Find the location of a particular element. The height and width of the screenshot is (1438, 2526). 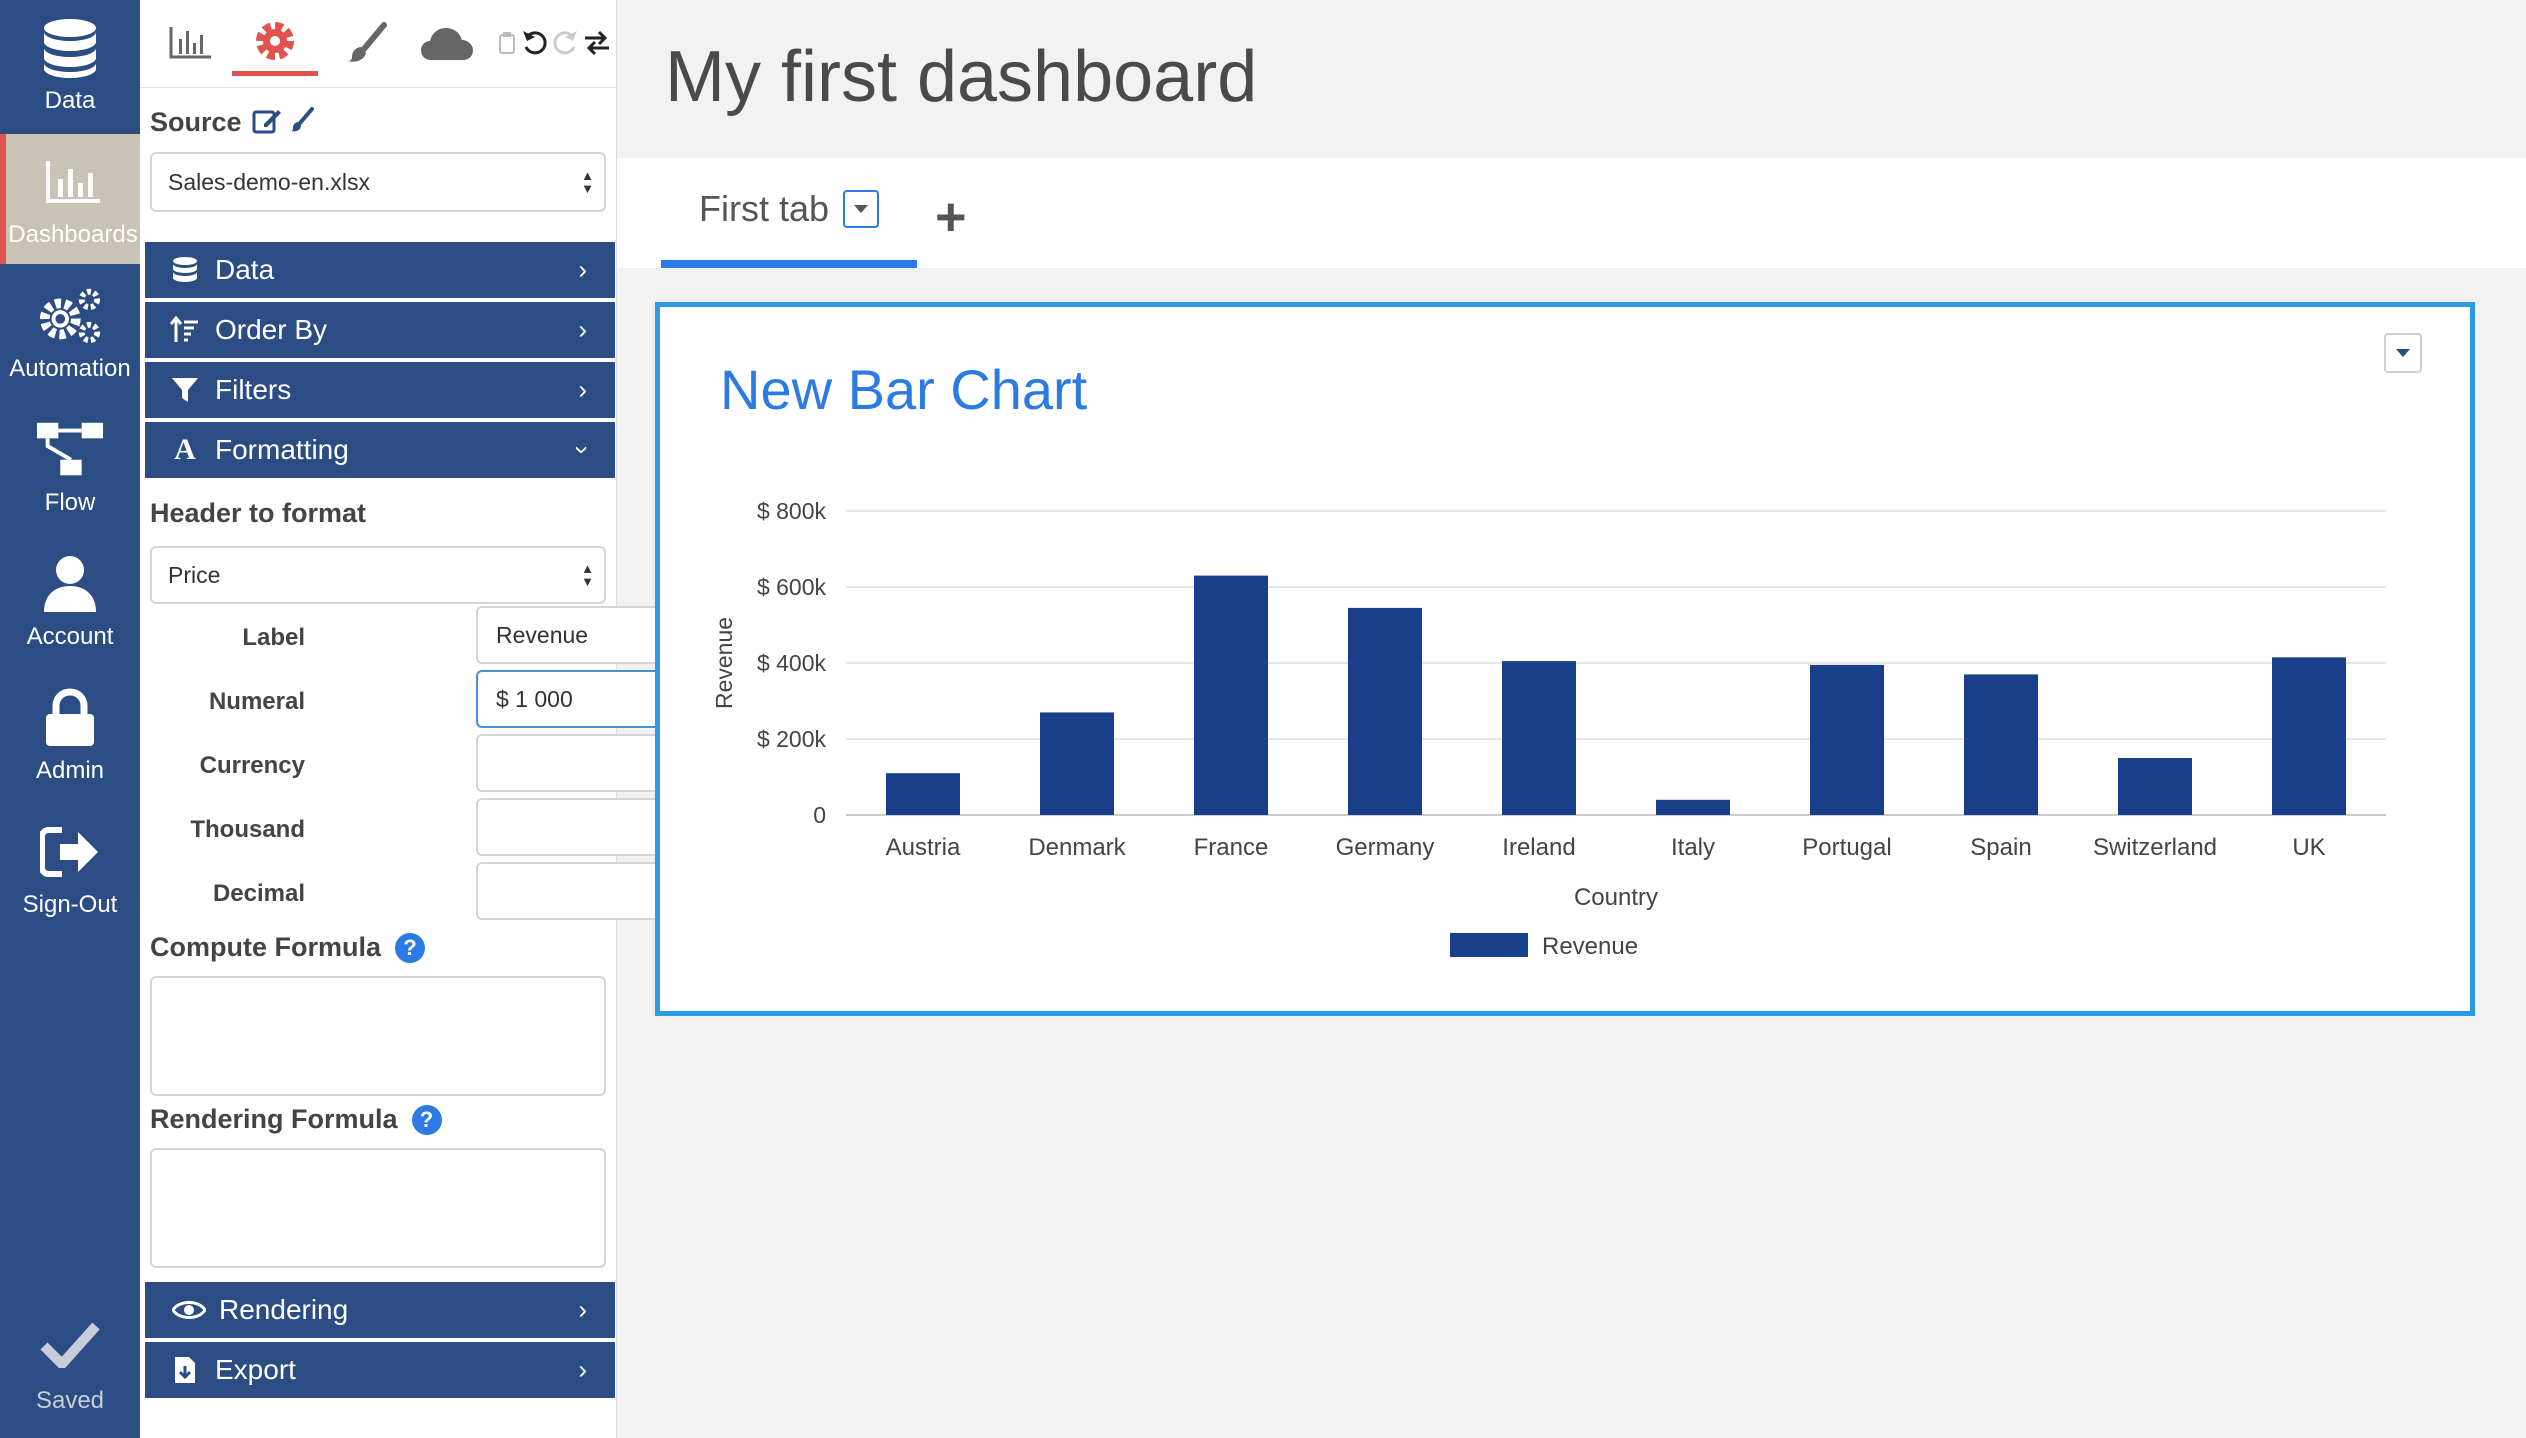

source-select: Sales-demo-en.xlsx ▲ ▼ is located at coordinates (378, 182).